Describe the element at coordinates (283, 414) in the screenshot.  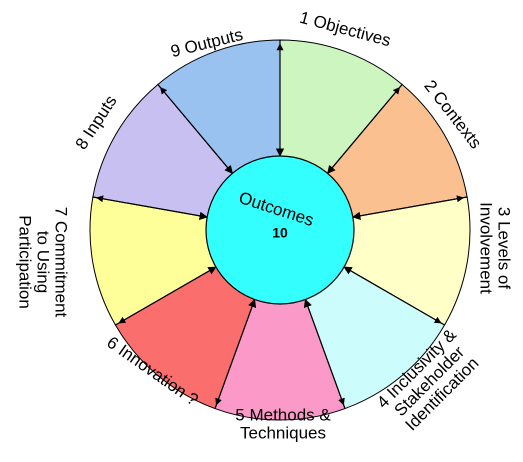
I see `label-line: 5 Methods &` at that location.